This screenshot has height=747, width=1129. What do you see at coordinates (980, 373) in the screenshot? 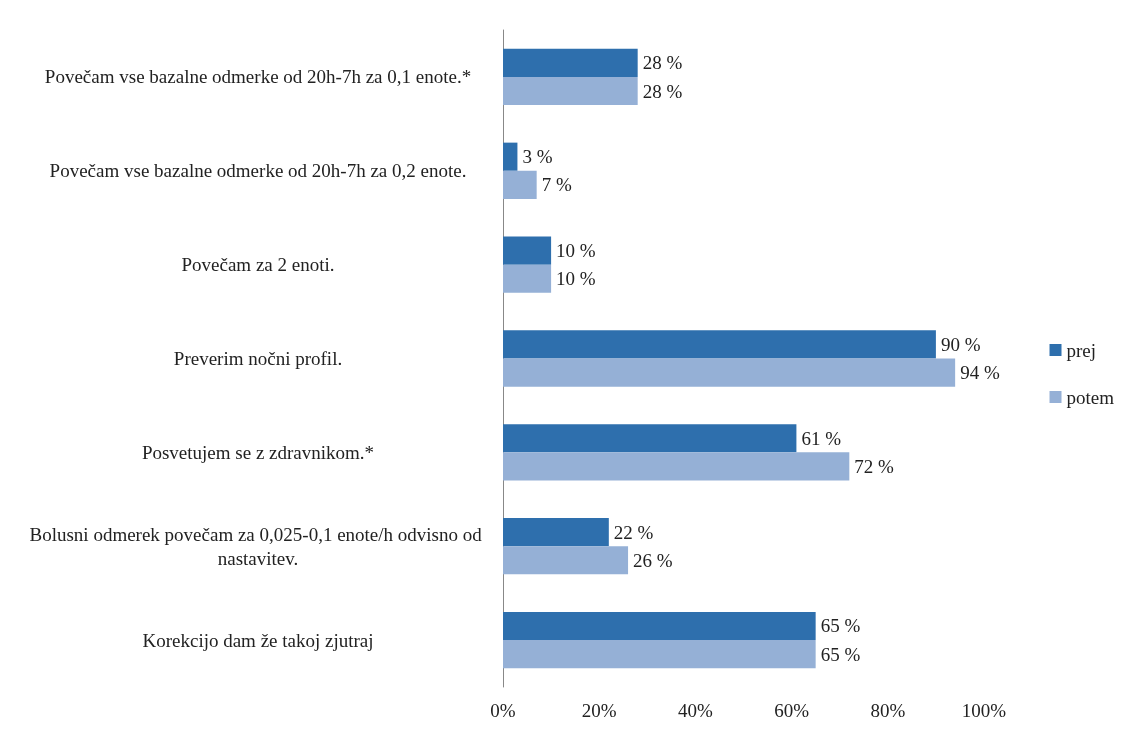
I see `data-label: 94 %` at bounding box center [980, 373].